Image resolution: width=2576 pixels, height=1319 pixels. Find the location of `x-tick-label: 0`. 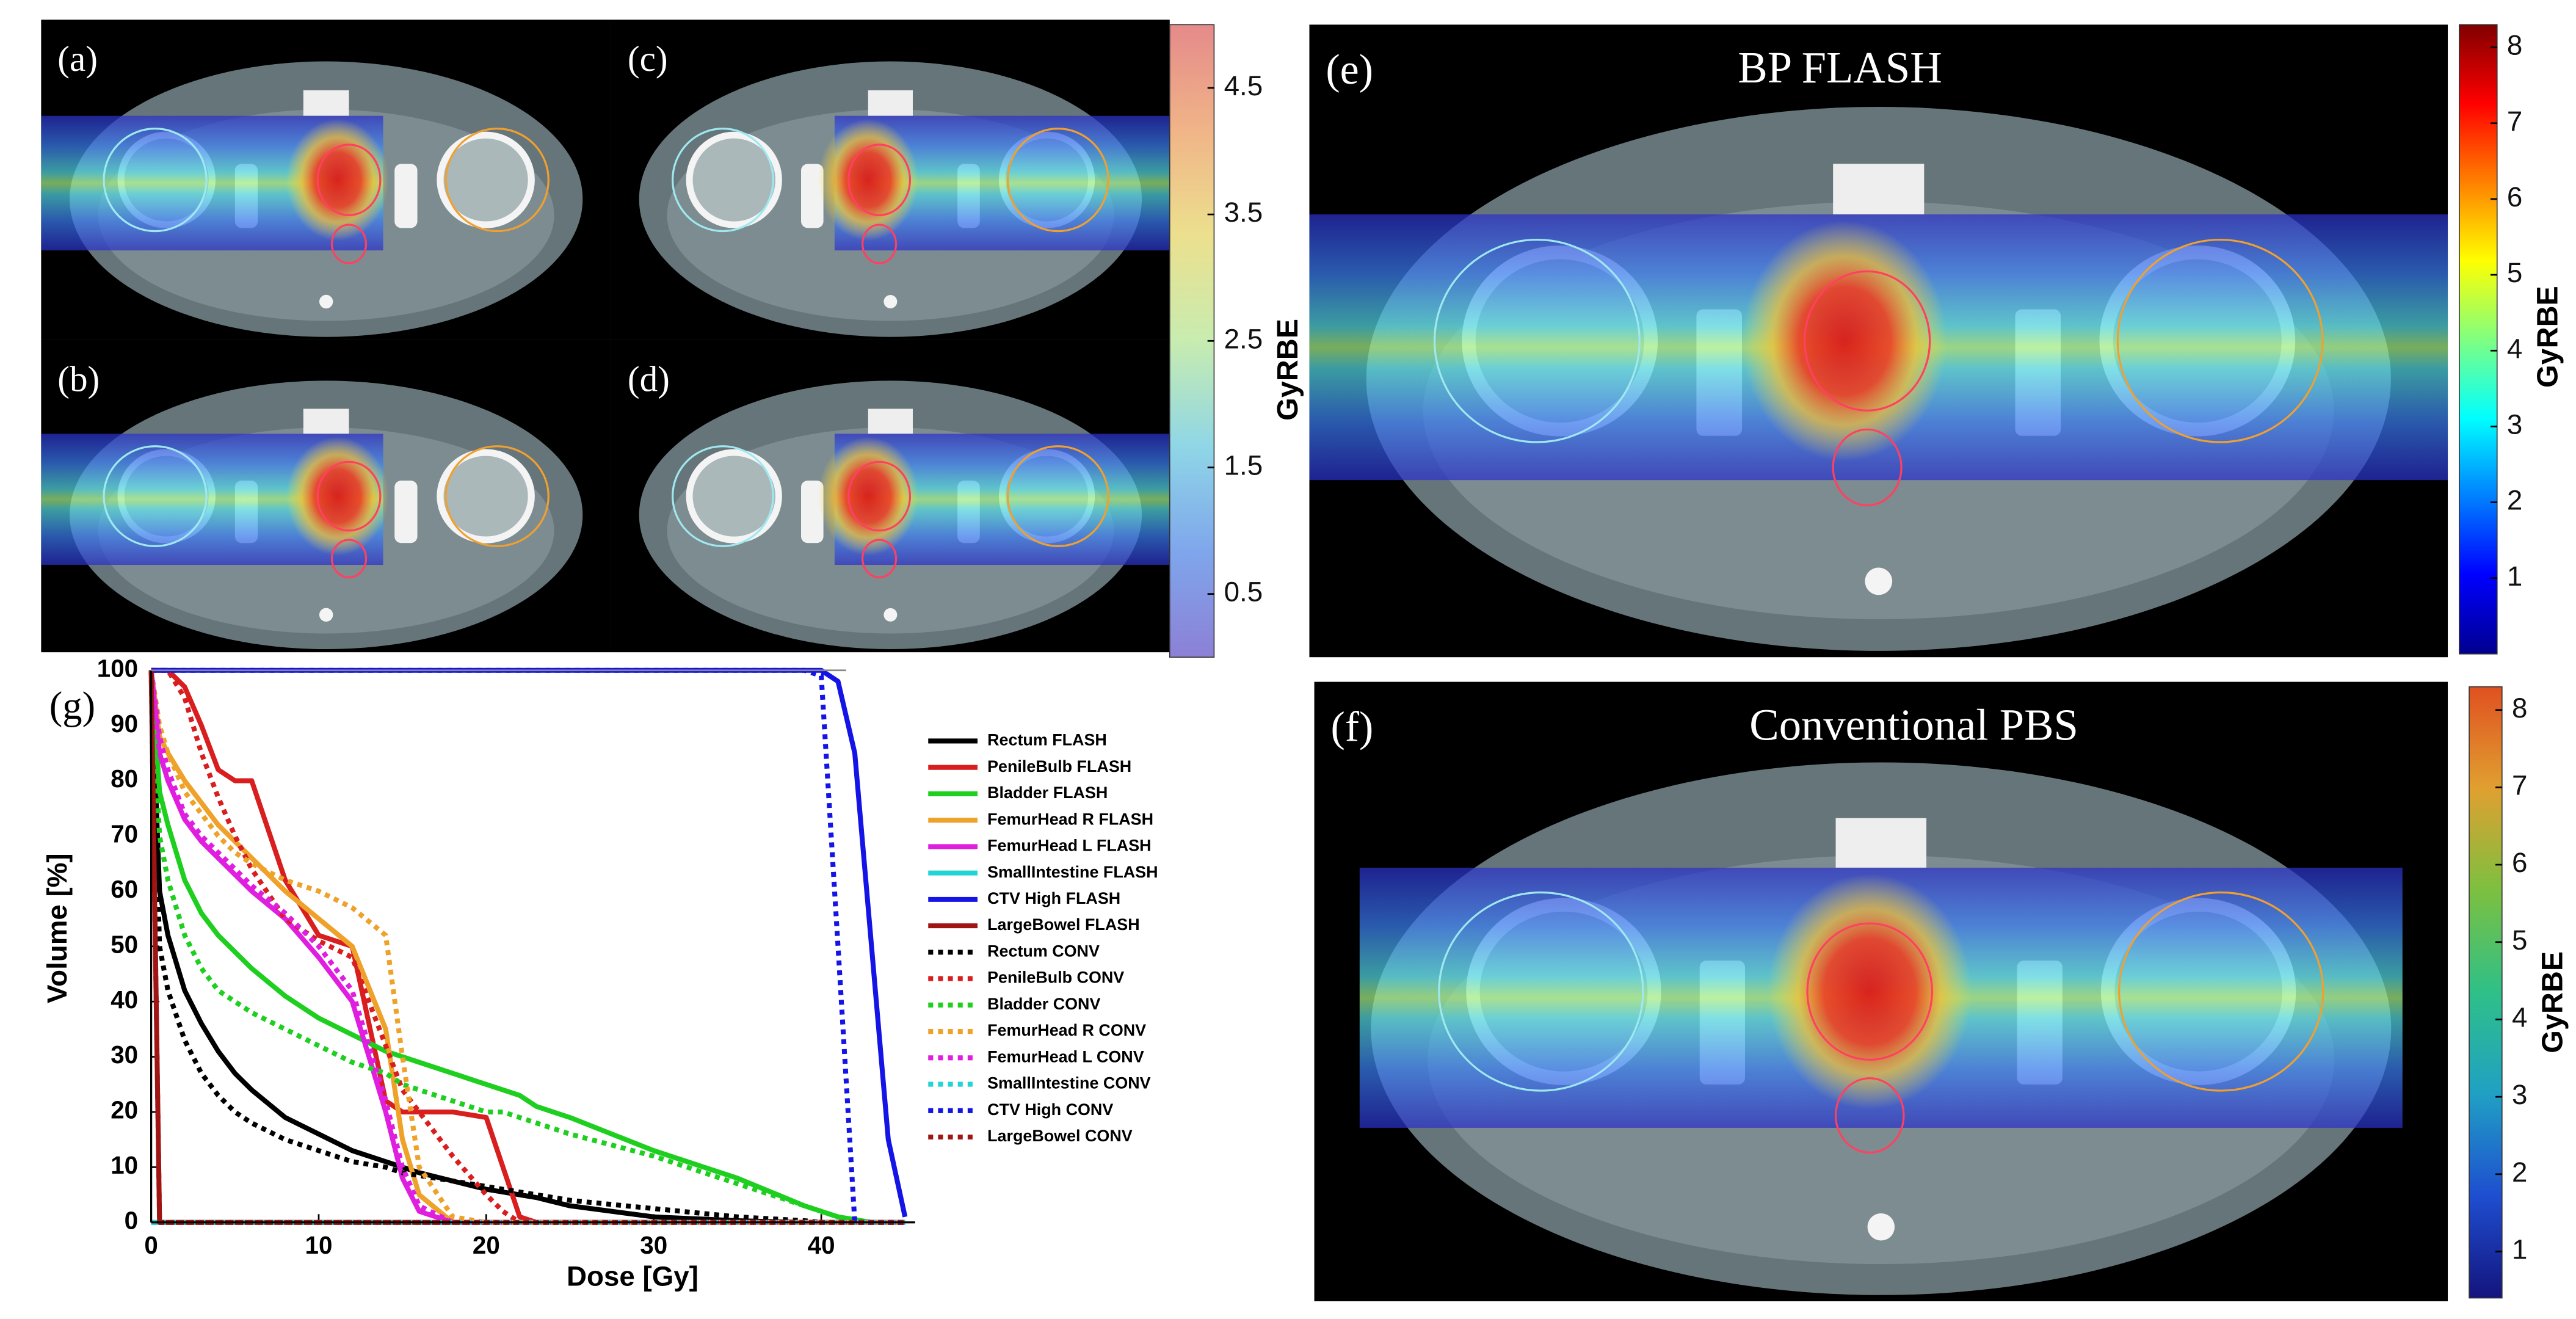

x-tick-label: 0 is located at coordinates (151, 1245).